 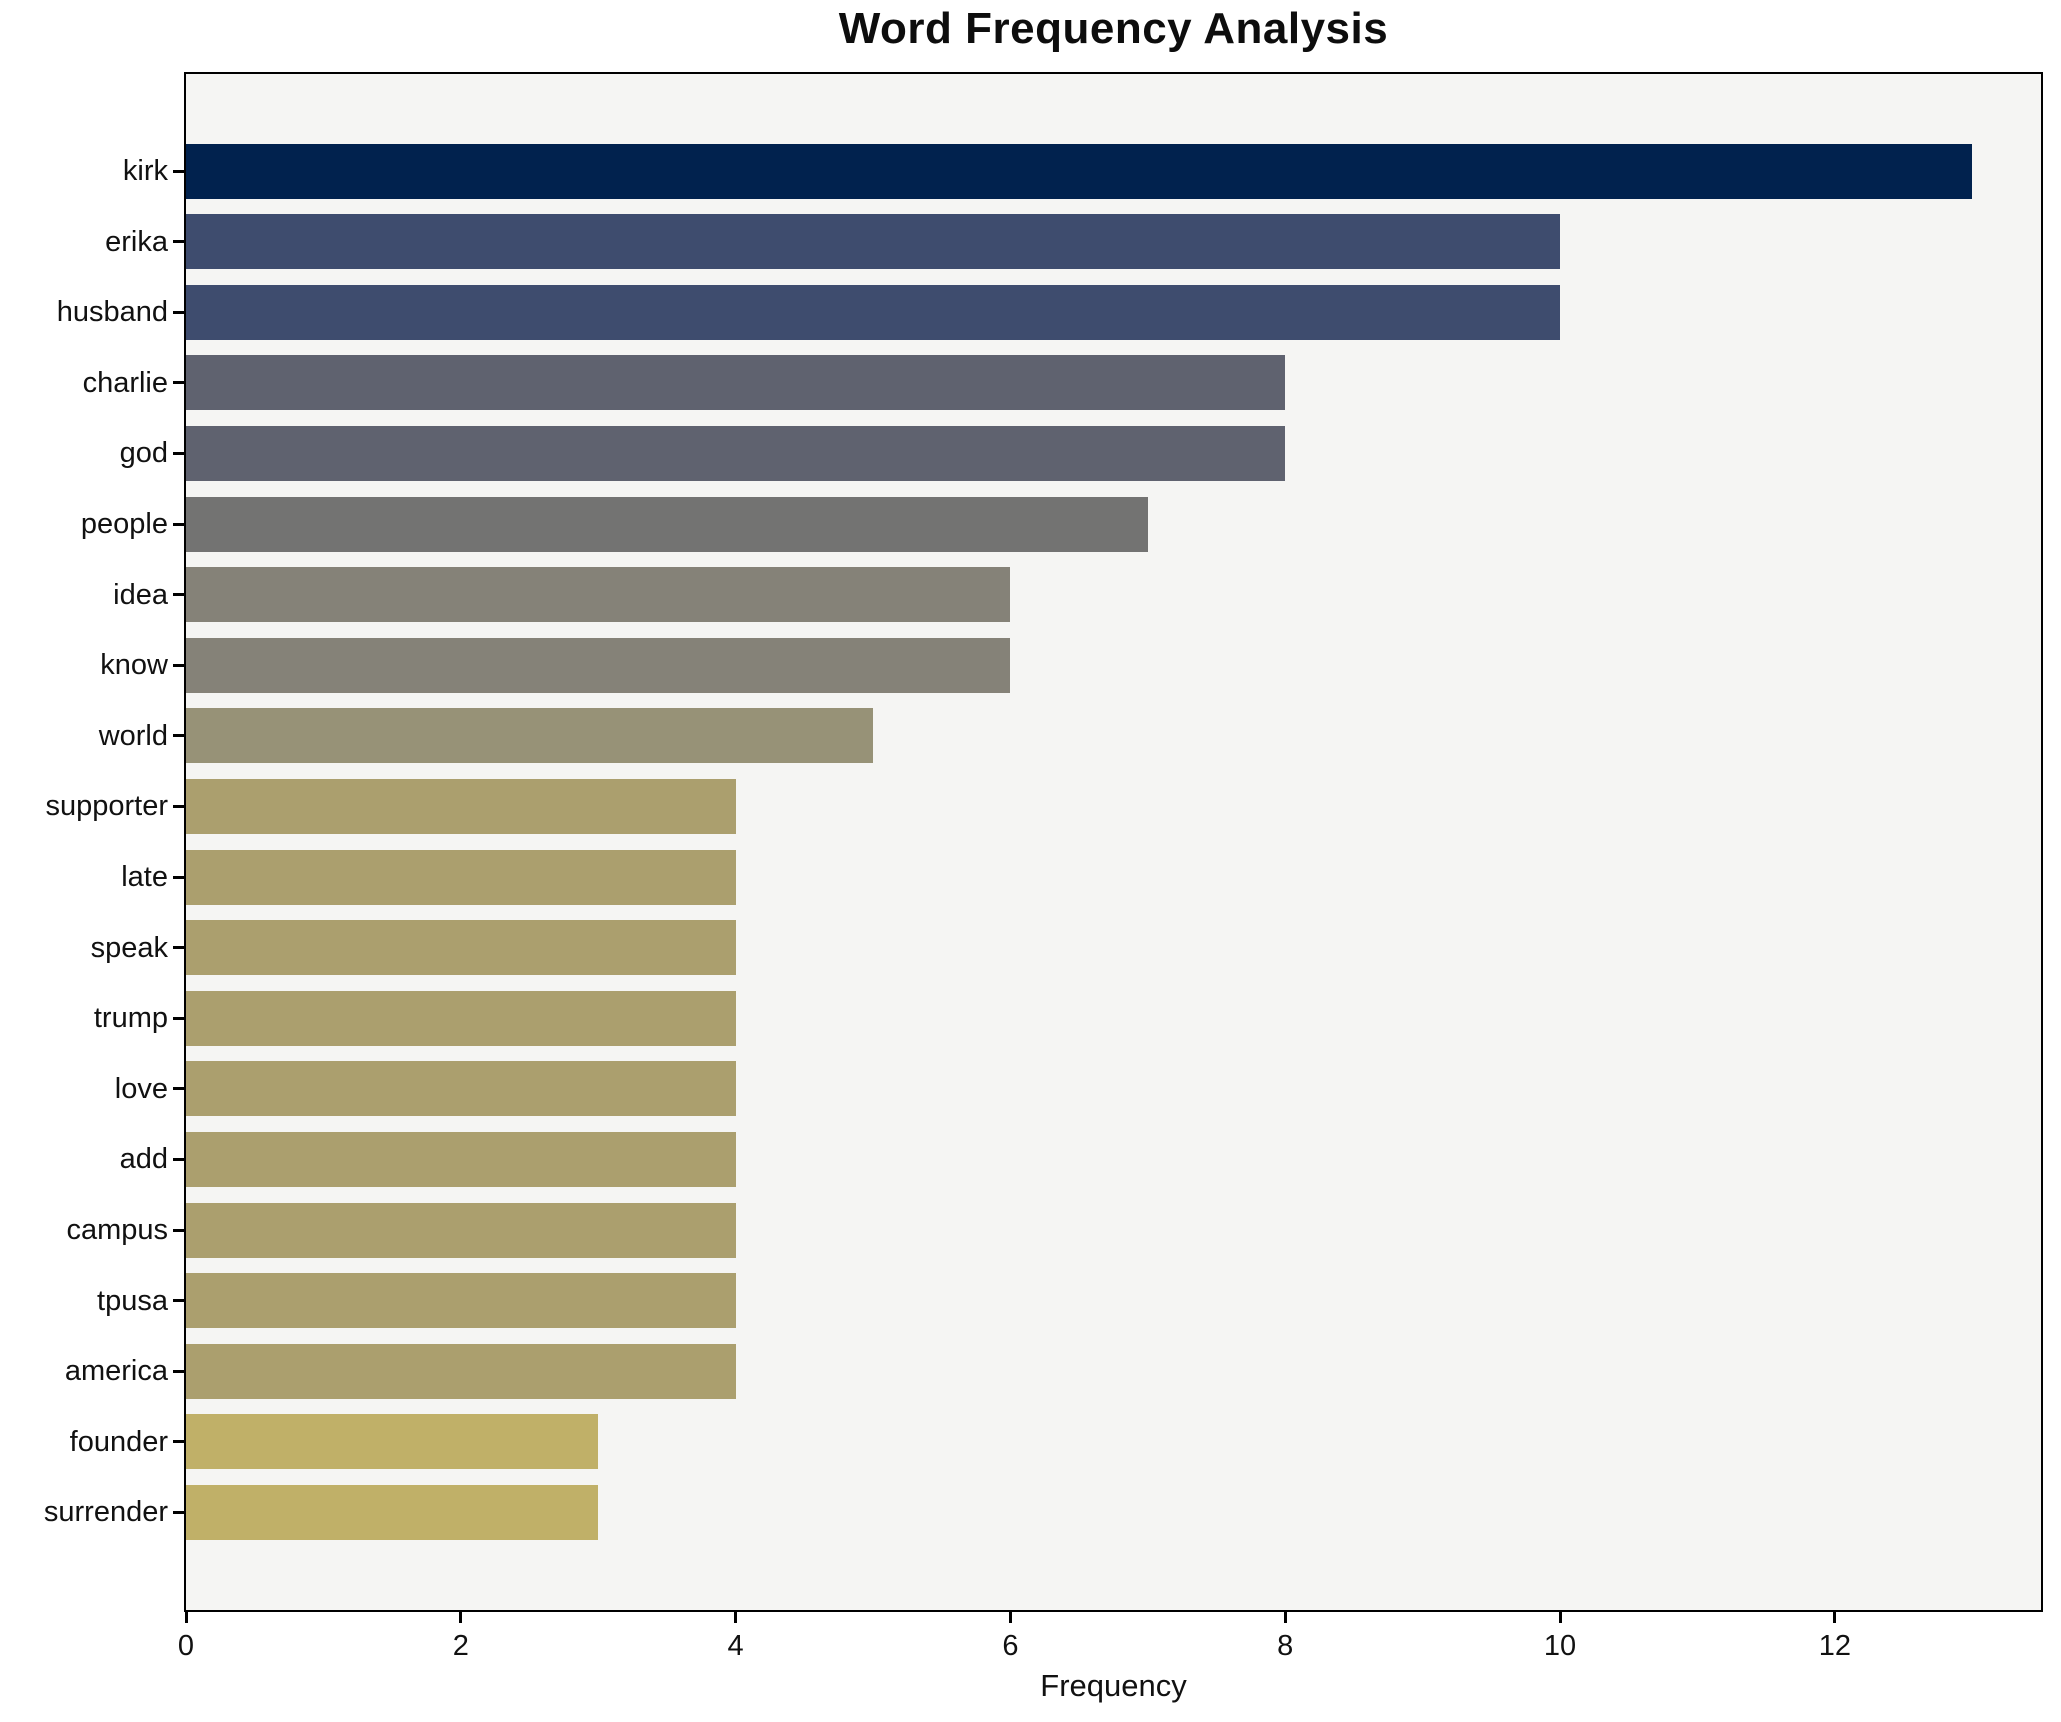 What do you see at coordinates (461, 1301) in the screenshot?
I see `bar-tpusa` at bounding box center [461, 1301].